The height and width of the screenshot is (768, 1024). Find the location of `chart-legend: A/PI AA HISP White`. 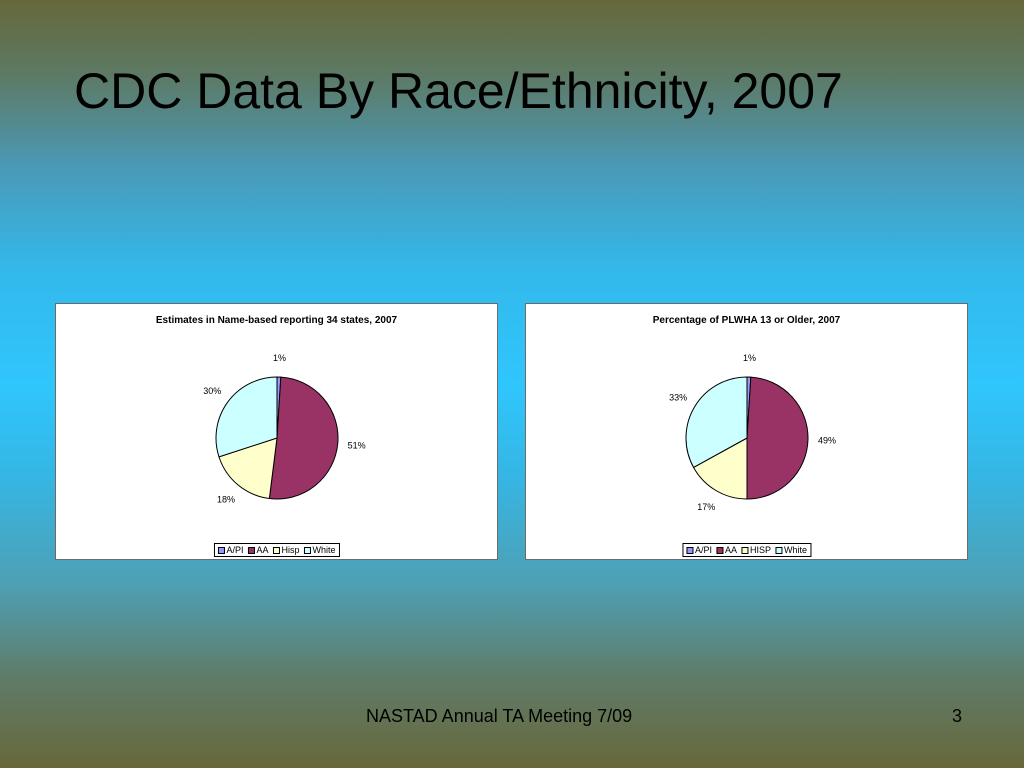

chart-legend: A/PI AA HISP White is located at coordinates (746, 550).